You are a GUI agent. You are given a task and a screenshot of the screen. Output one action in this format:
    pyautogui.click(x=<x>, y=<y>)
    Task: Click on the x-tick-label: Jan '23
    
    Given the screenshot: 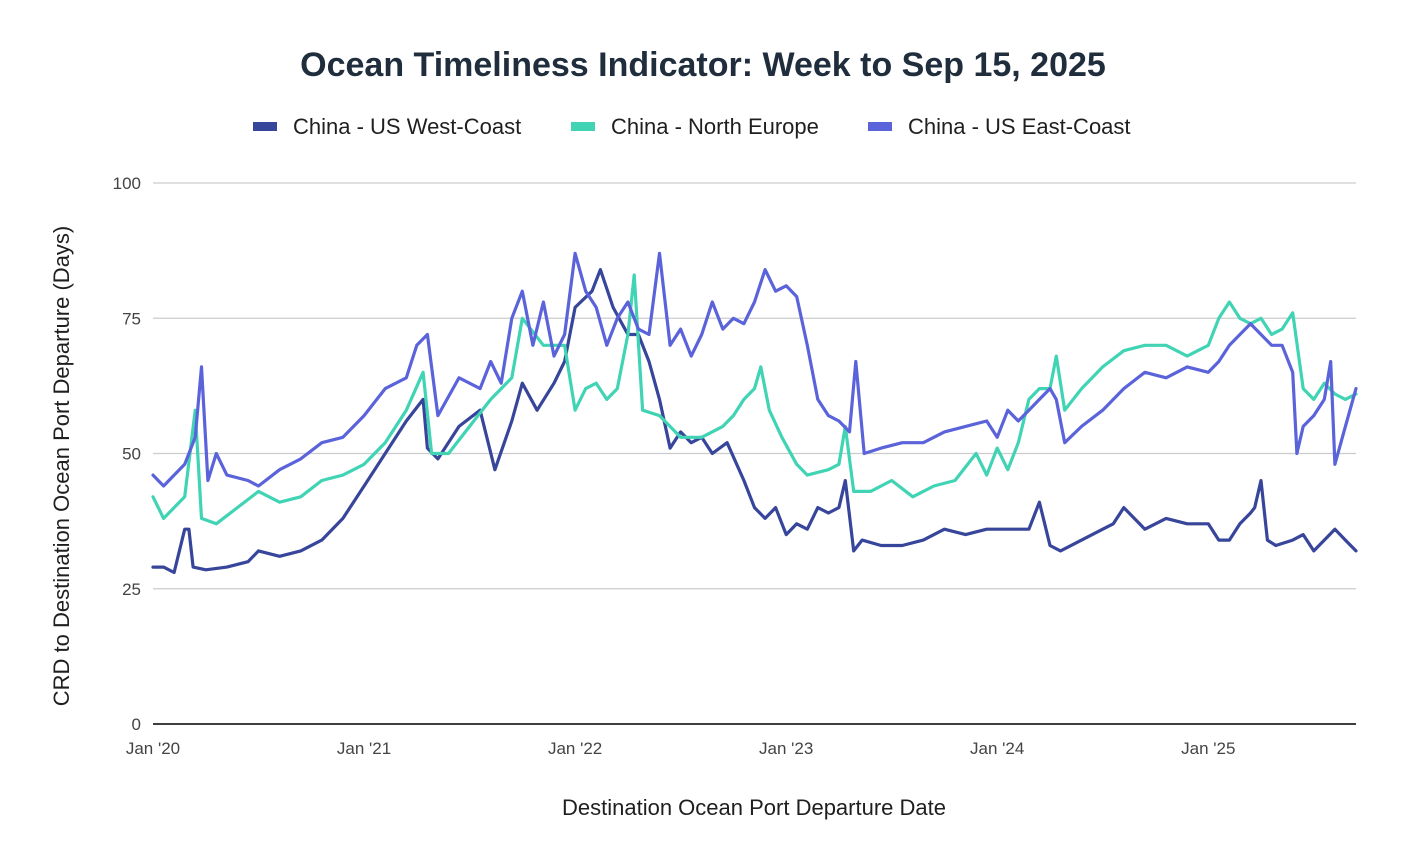 What is the action you would take?
    pyautogui.click(x=786, y=748)
    